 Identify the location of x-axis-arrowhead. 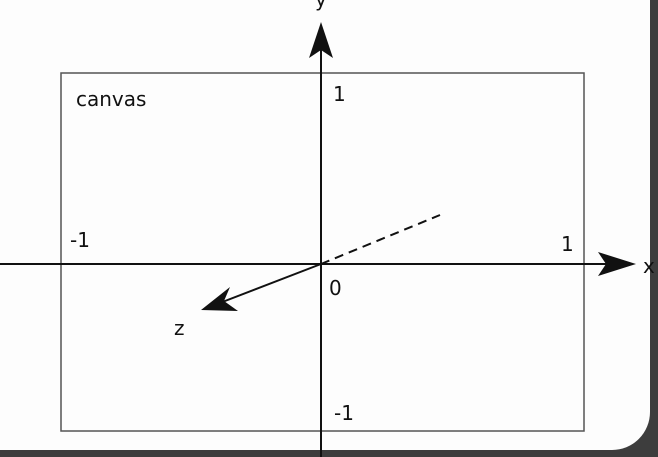
(617, 264).